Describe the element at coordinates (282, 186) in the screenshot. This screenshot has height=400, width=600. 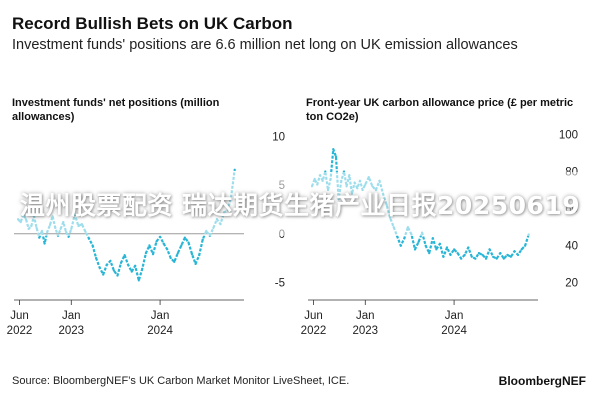
I see `left-y-tick-label: 5` at that location.